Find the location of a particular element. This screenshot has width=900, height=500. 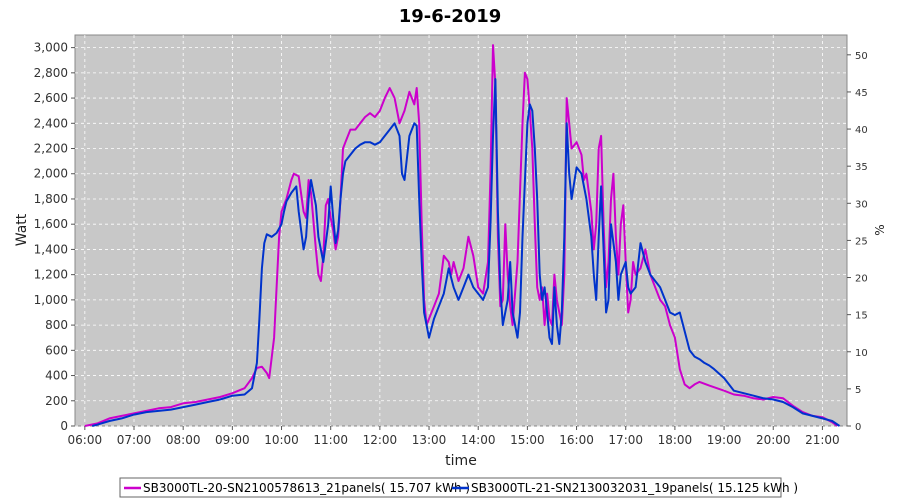

x-tick-label: 15:00 is located at coordinates (527, 440).